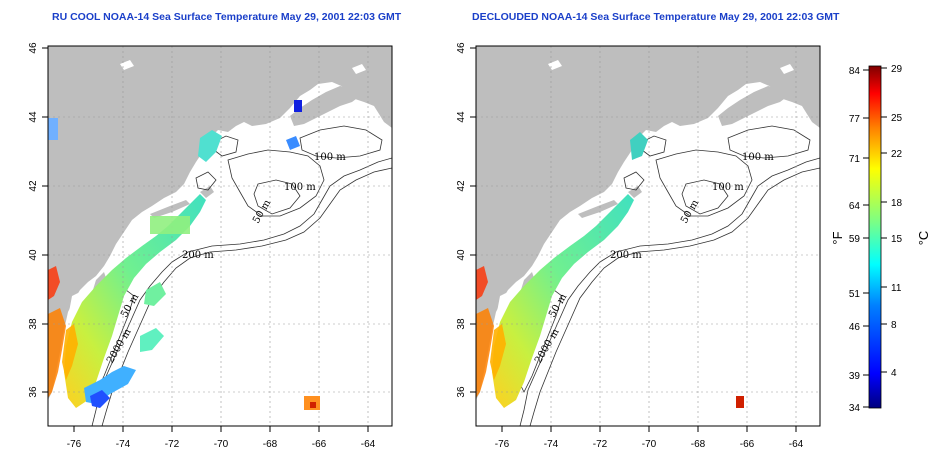  Describe the element at coordinates (894, 373) in the screenshot. I see `colorbar-c-tick: 4` at that location.